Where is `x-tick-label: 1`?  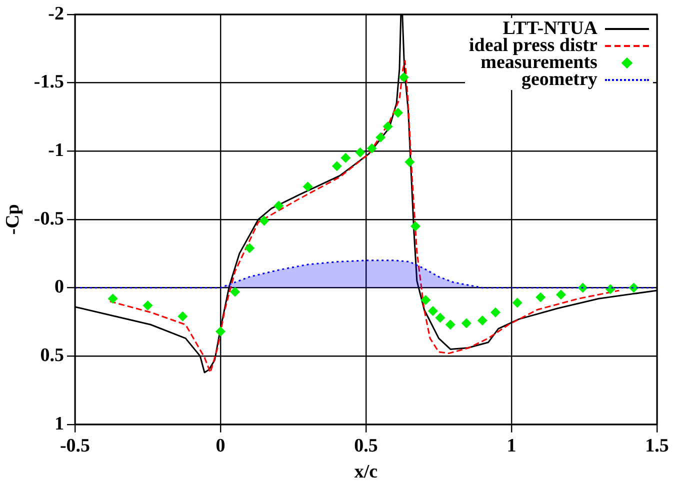 x-tick-label: 1 is located at coordinates (511, 446).